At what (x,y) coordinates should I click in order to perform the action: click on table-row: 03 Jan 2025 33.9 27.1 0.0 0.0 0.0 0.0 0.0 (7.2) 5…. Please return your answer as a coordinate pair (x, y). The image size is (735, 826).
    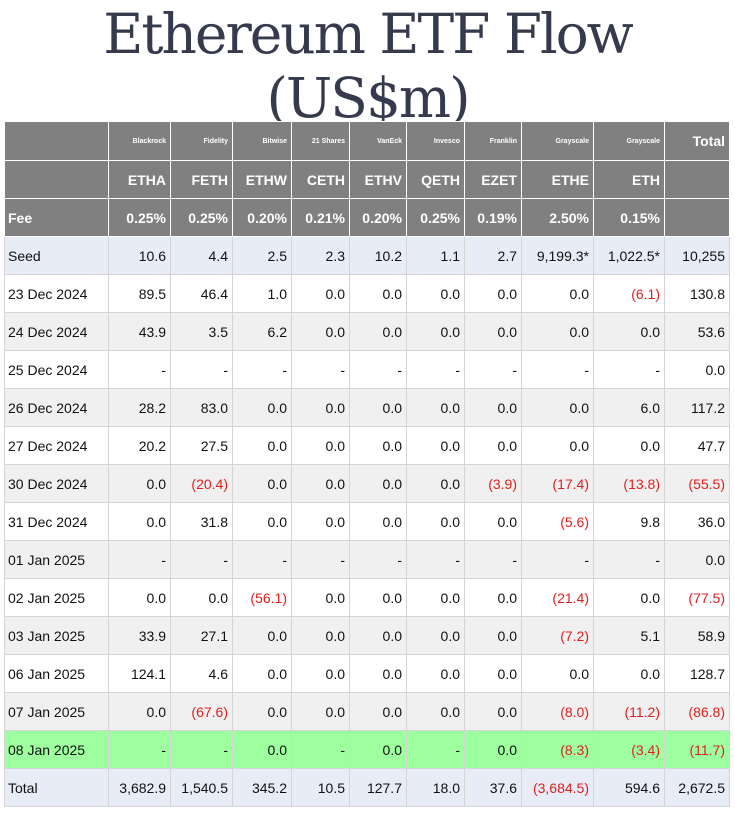
    Looking at the image, I should click on (367, 635).